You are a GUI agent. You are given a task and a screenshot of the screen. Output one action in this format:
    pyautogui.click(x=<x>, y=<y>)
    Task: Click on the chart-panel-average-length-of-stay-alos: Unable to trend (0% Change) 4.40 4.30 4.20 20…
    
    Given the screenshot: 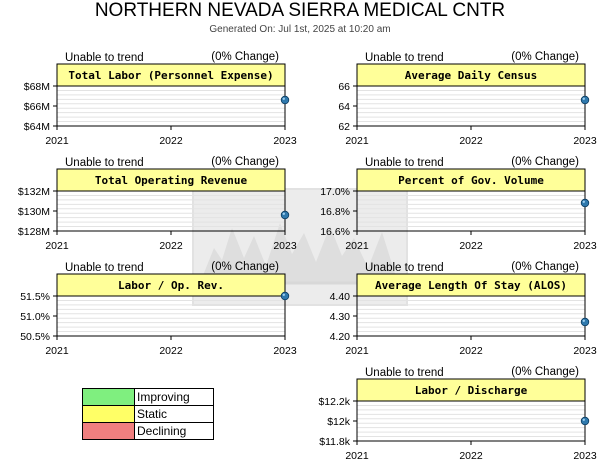 What is the action you would take?
    pyautogui.click(x=450, y=314)
    